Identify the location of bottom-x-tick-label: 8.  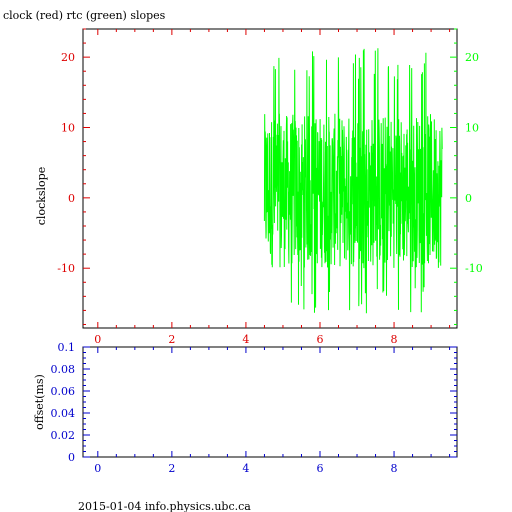
(394, 468).